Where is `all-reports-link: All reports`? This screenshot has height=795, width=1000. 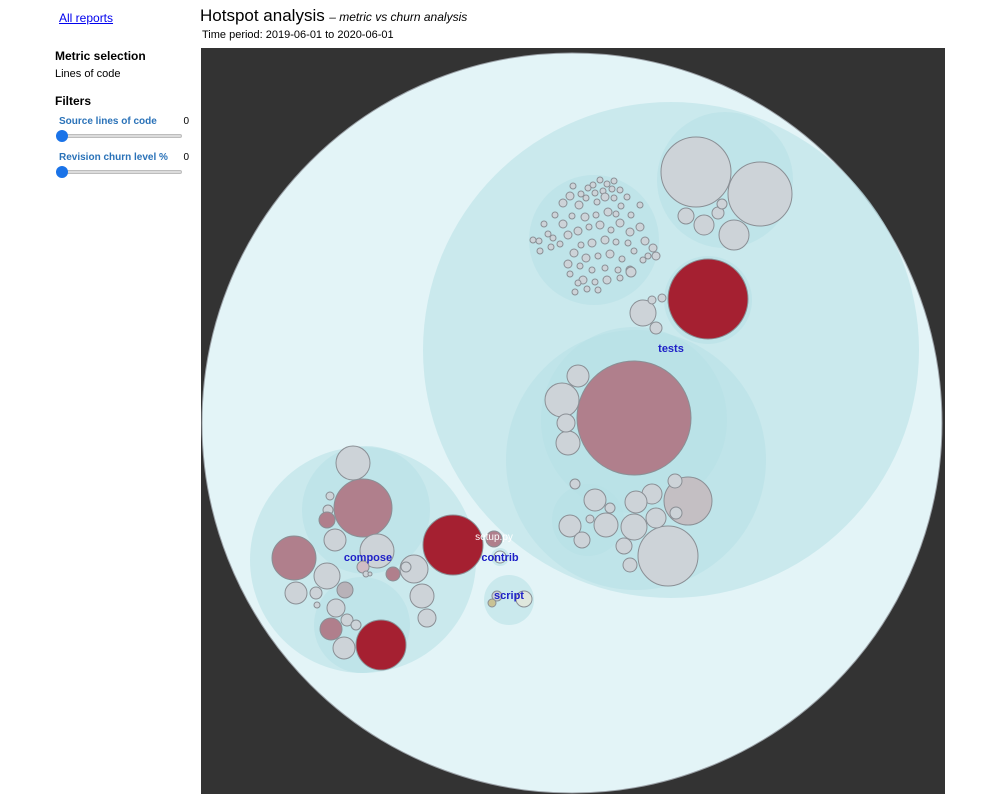 all-reports-link: All reports is located at coordinates (86, 18).